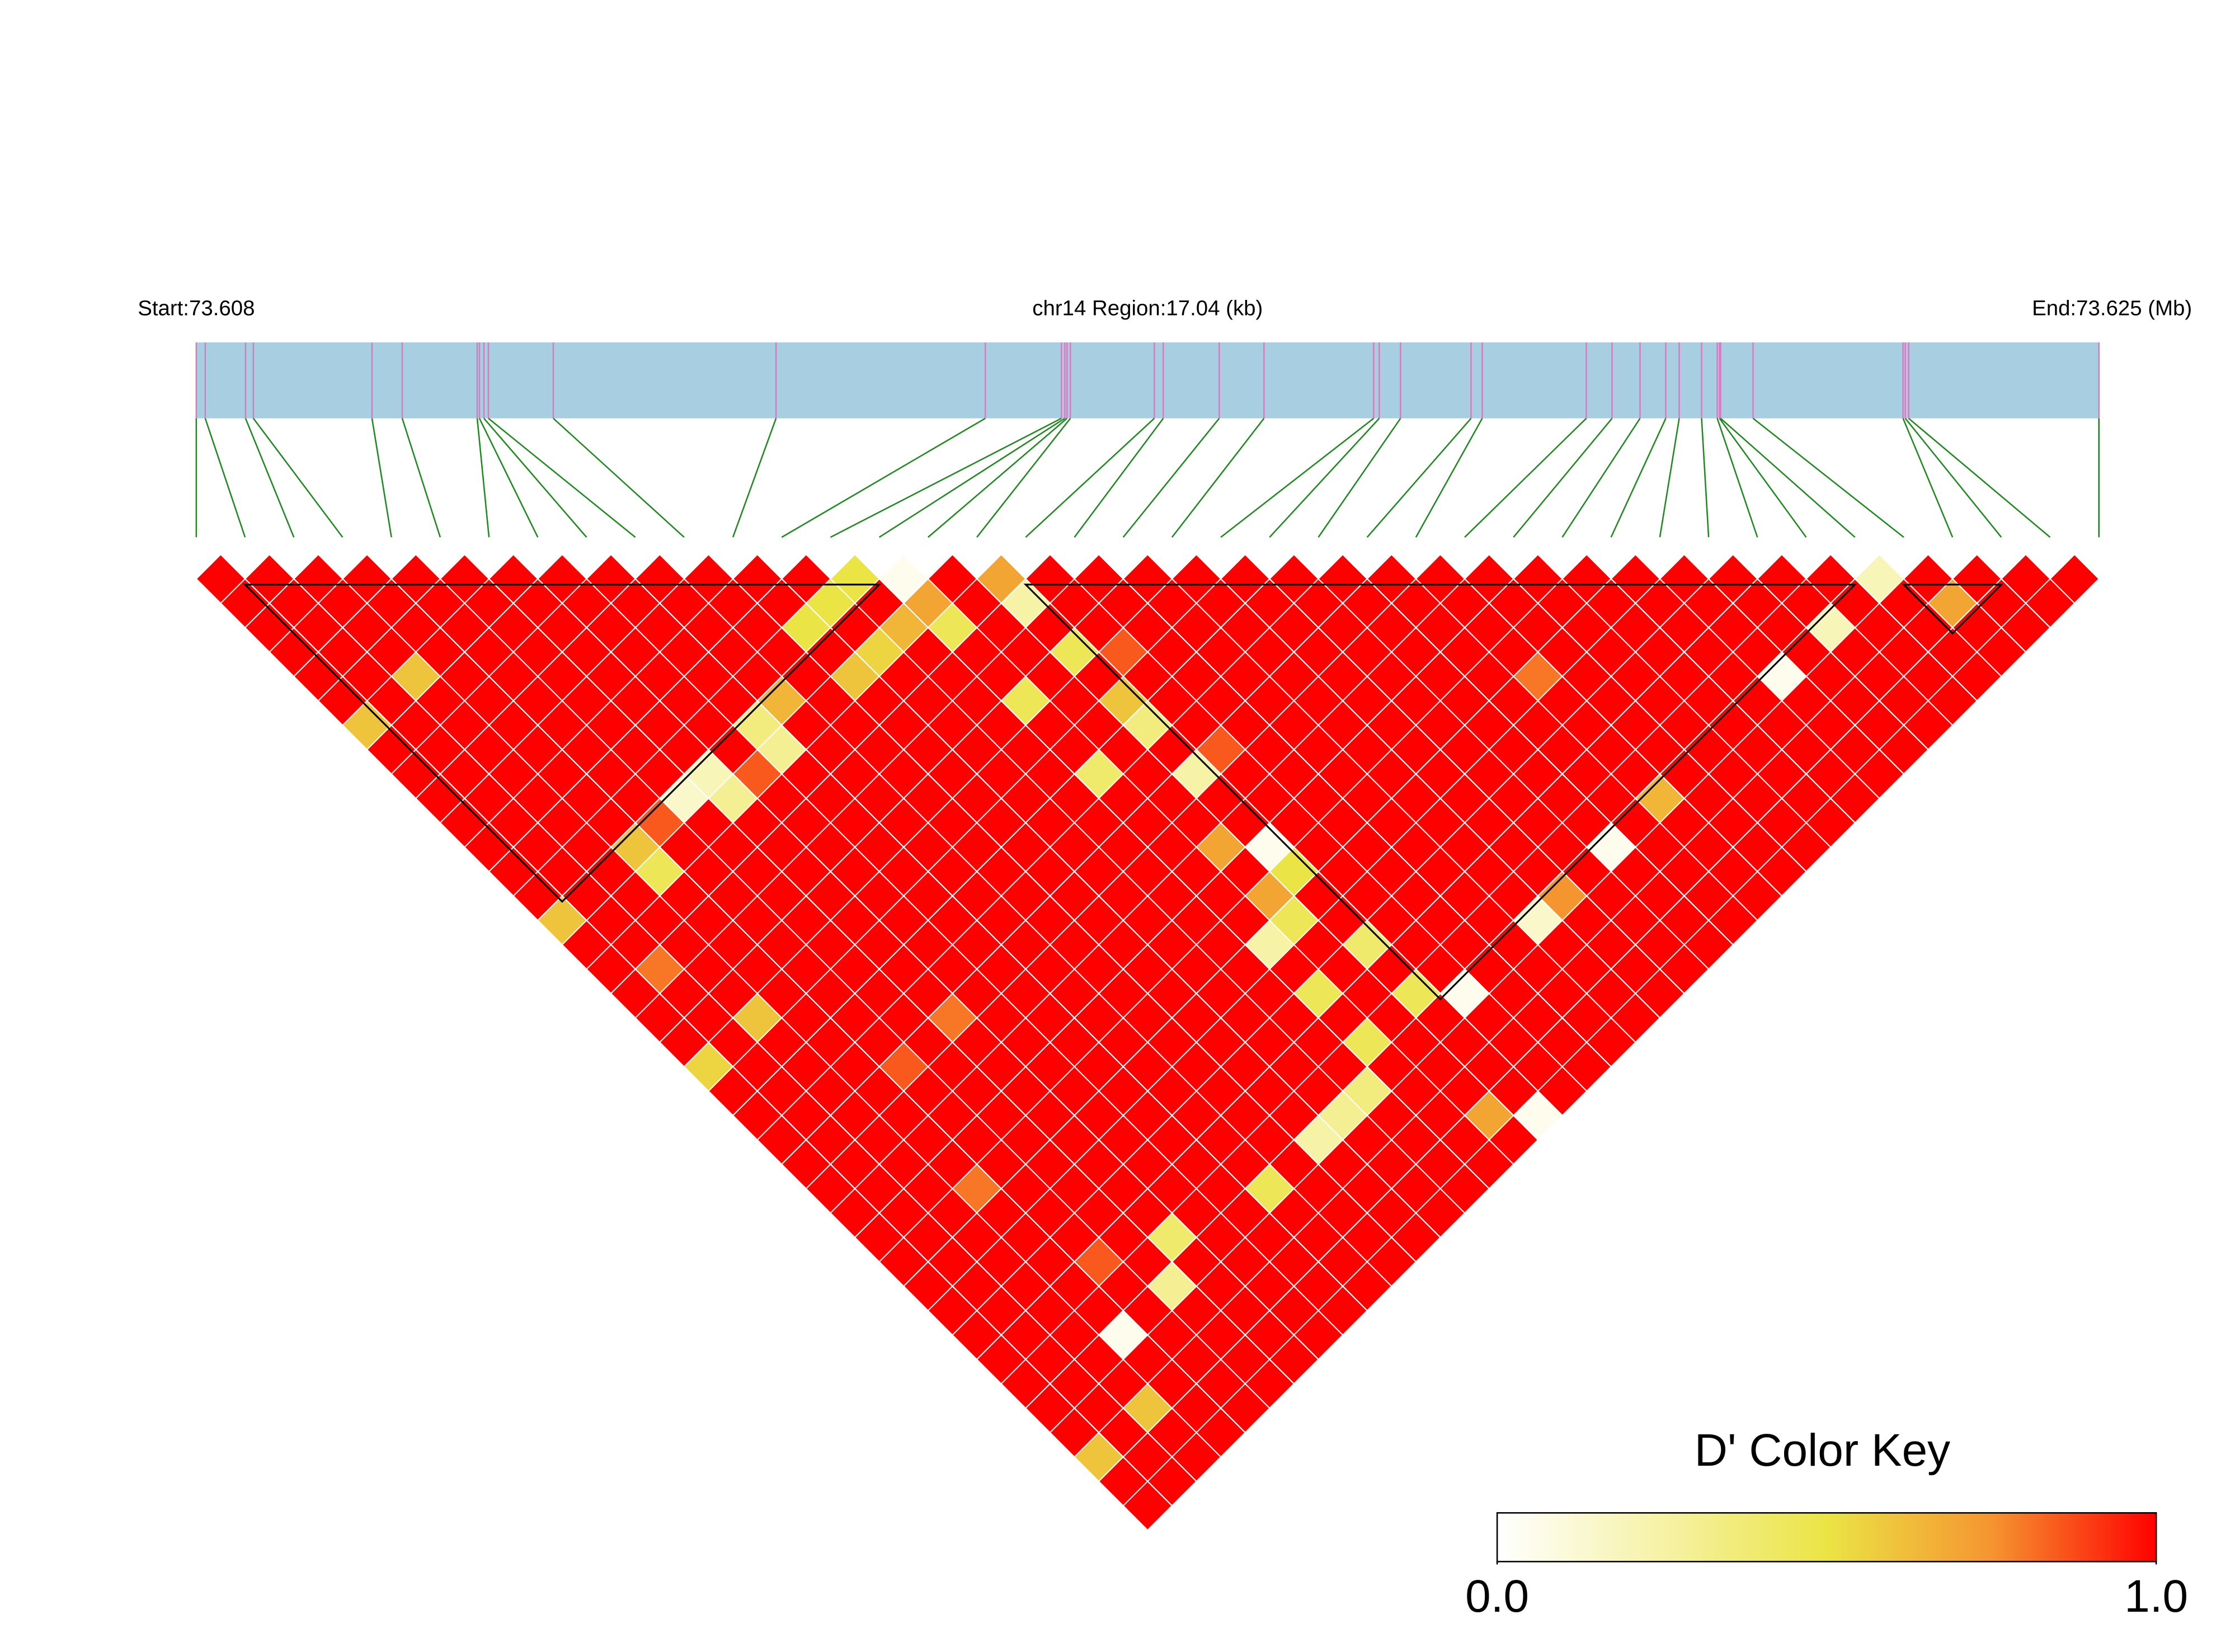 This screenshot has width=2235, height=1652. I want to click on color-key-title: D' Color Key, so click(1822, 1451).